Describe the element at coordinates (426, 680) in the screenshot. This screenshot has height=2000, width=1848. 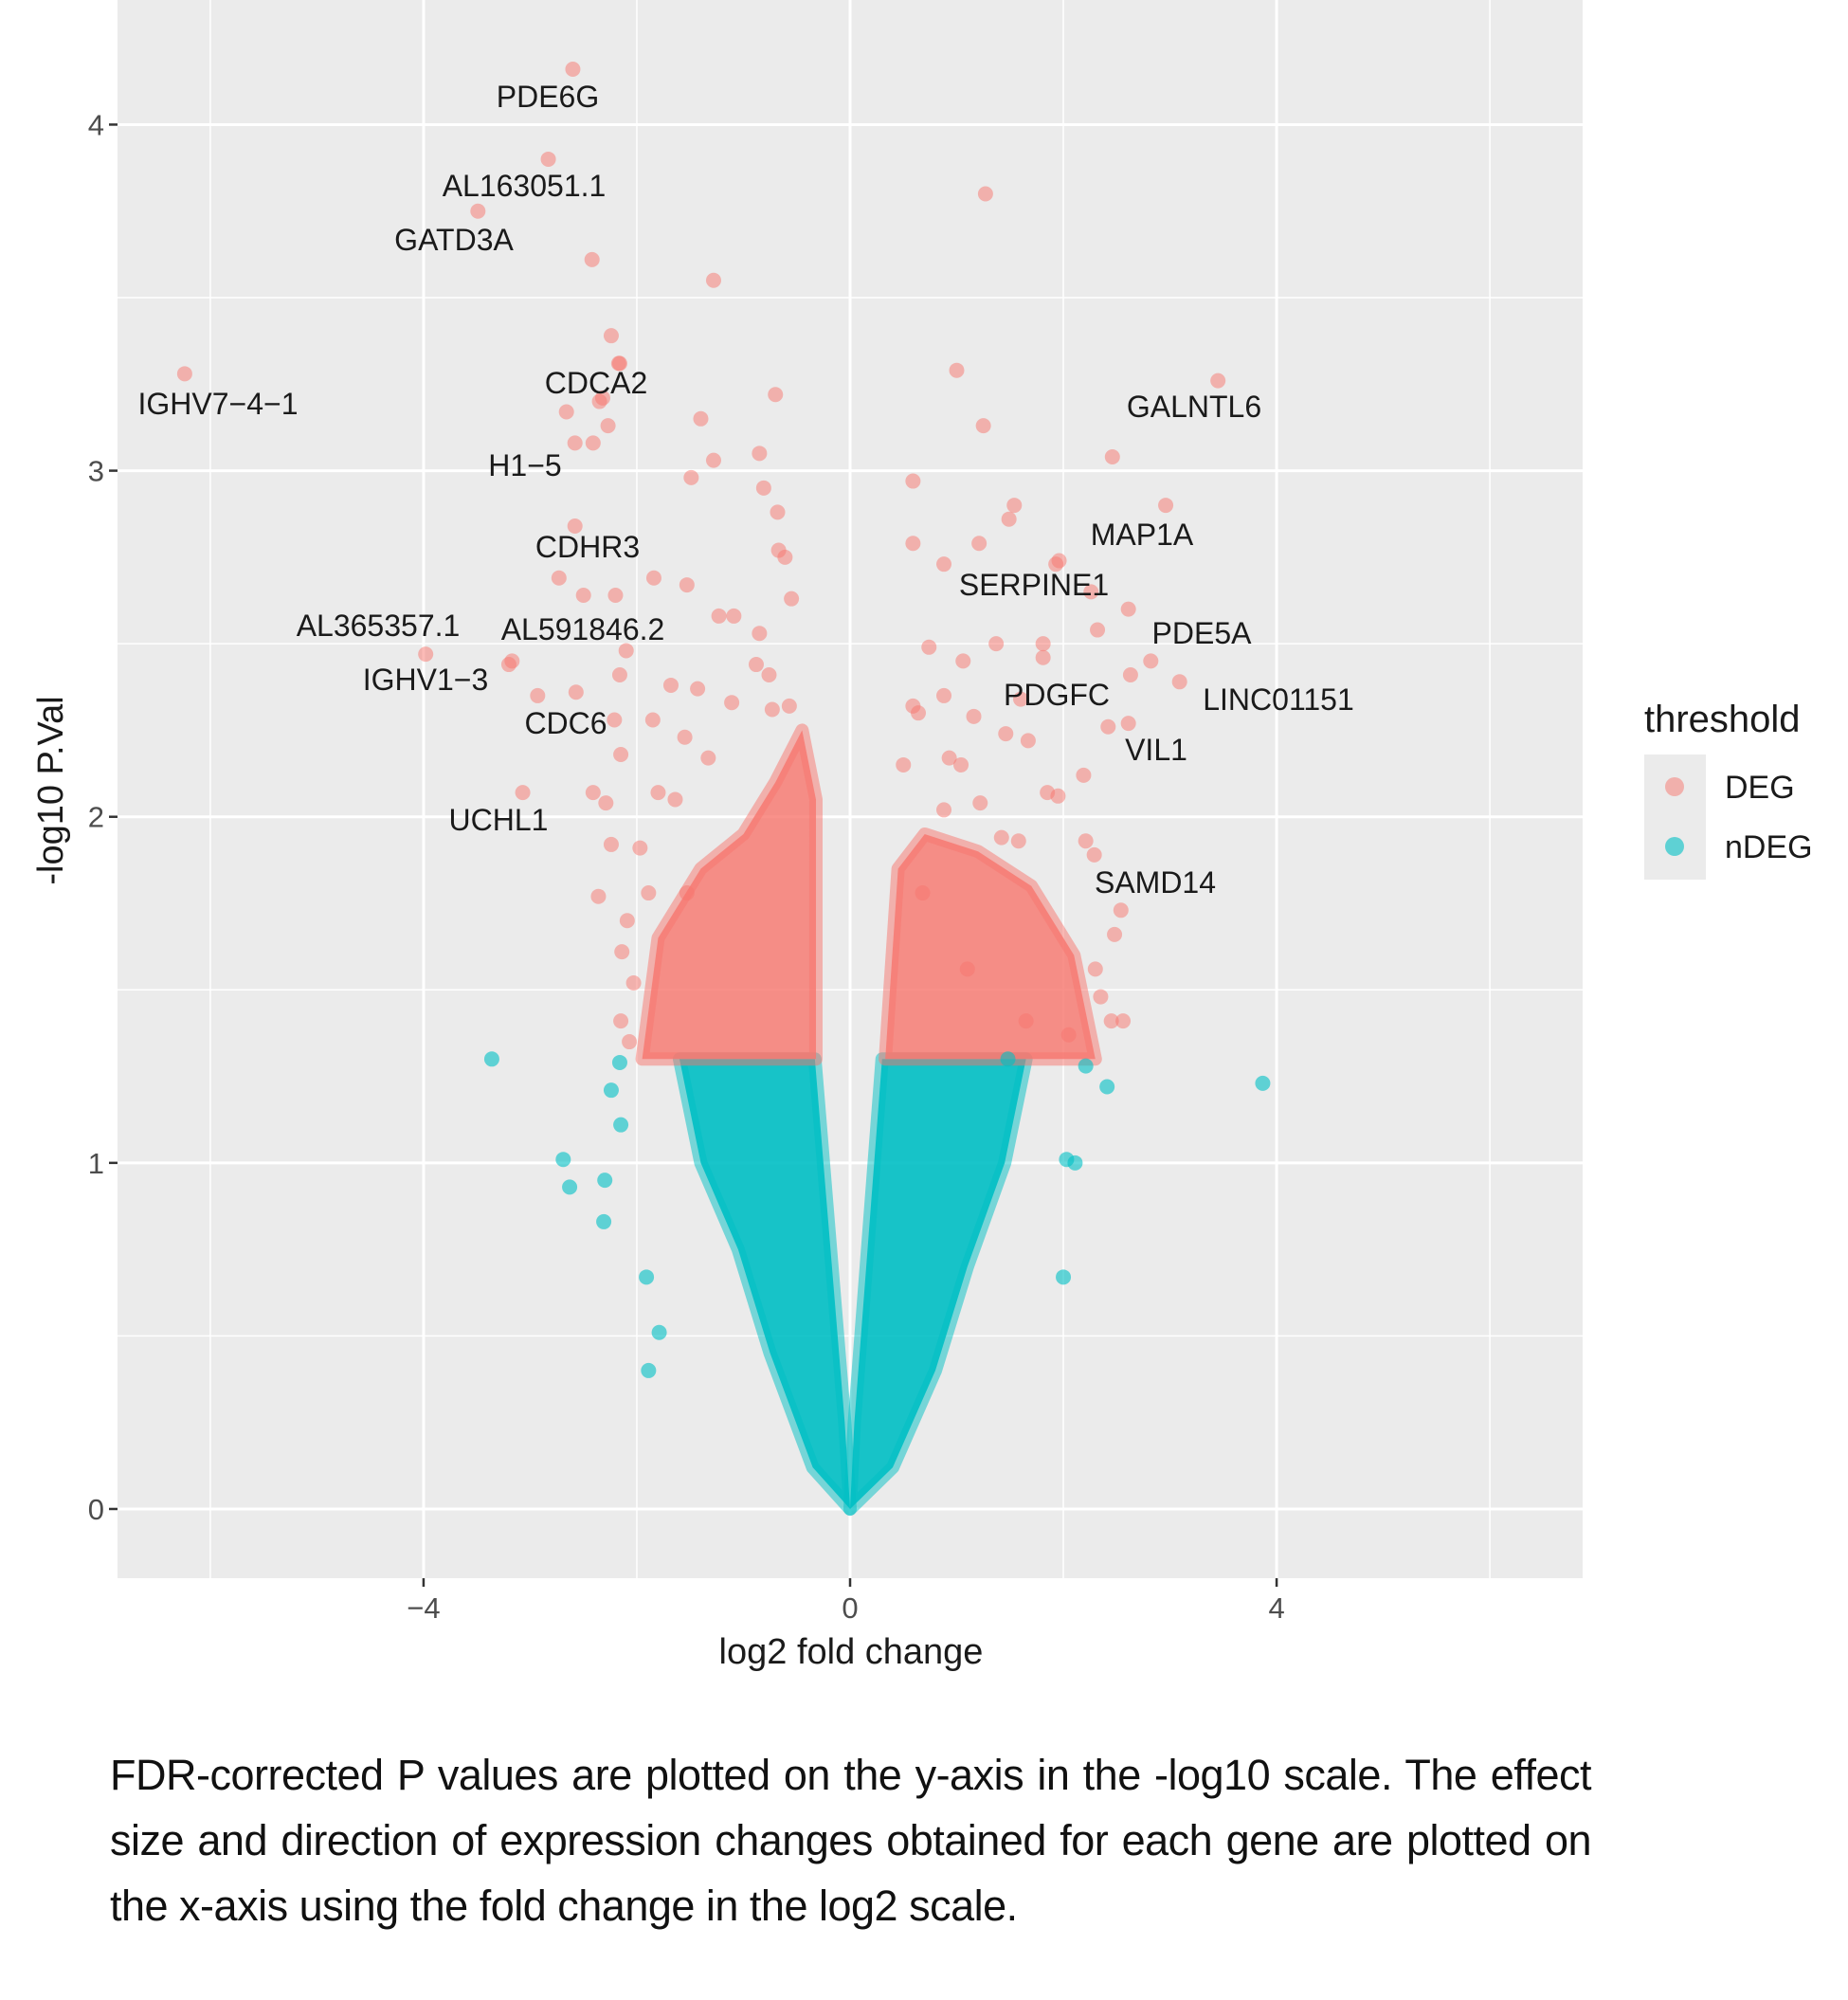
I see `gene-label: IGHV1−3` at that location.